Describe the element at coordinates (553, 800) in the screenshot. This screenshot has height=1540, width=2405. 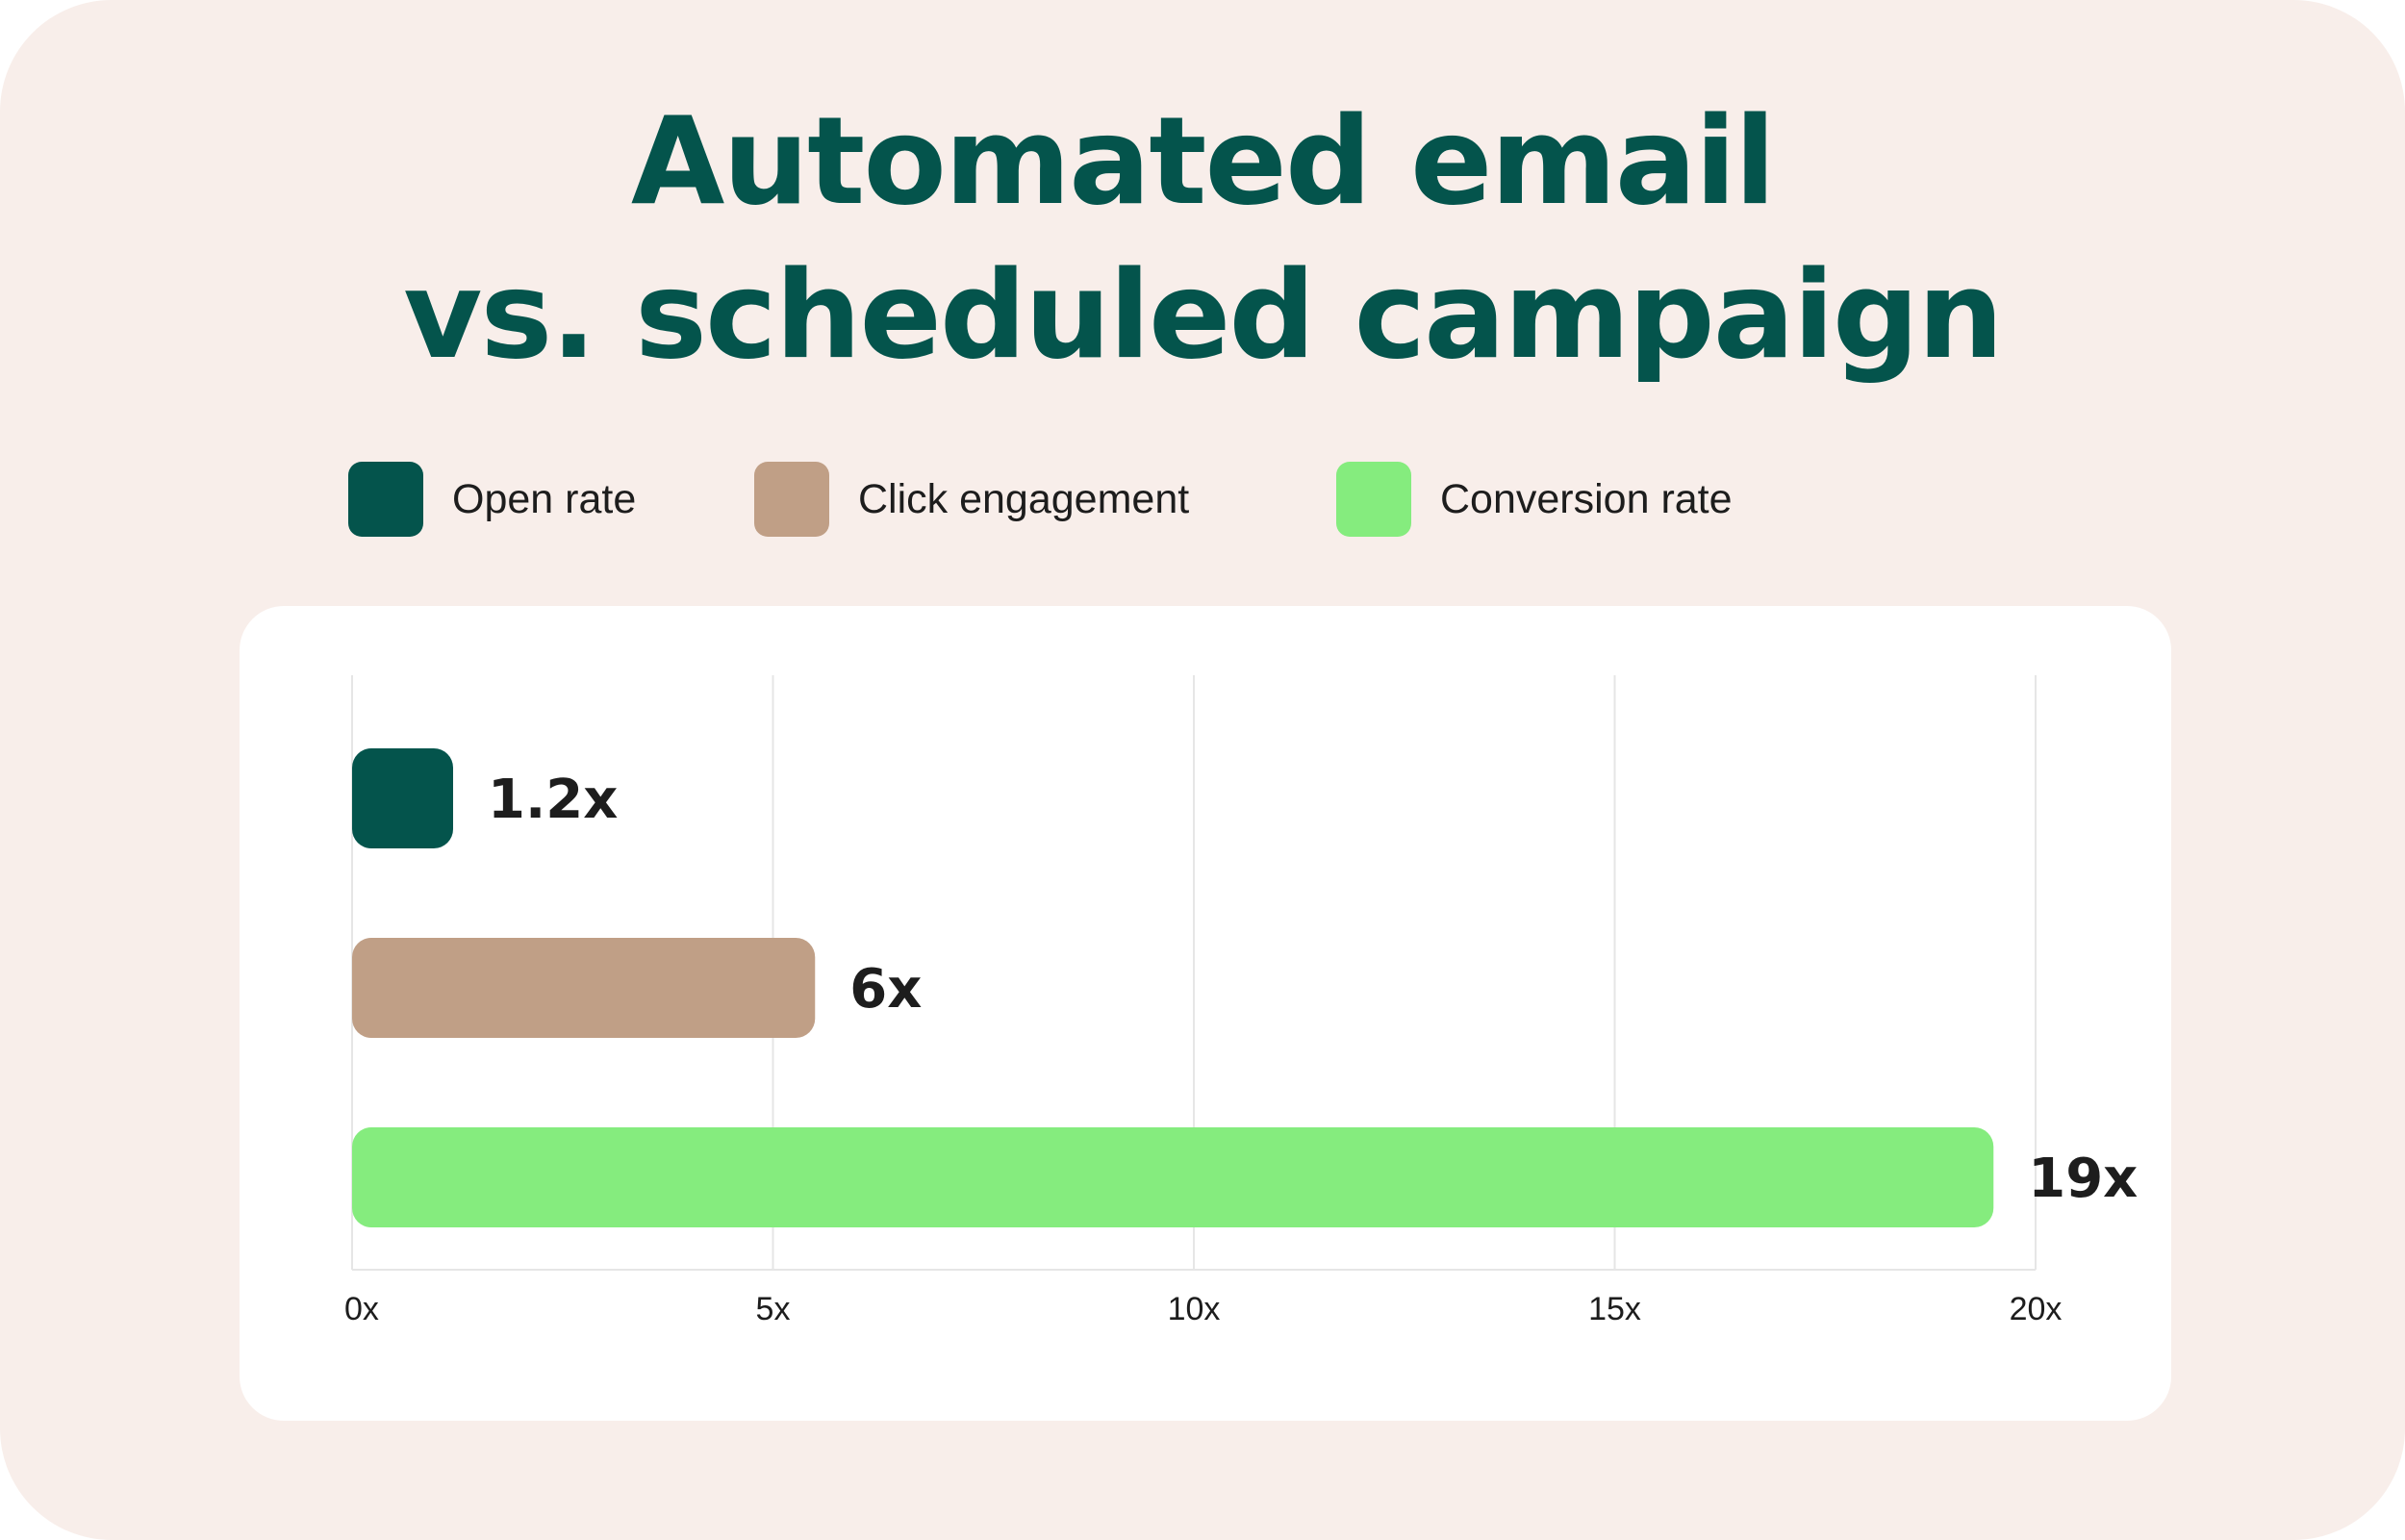
I see `data-label-open-rate: 1.2x` at that location.